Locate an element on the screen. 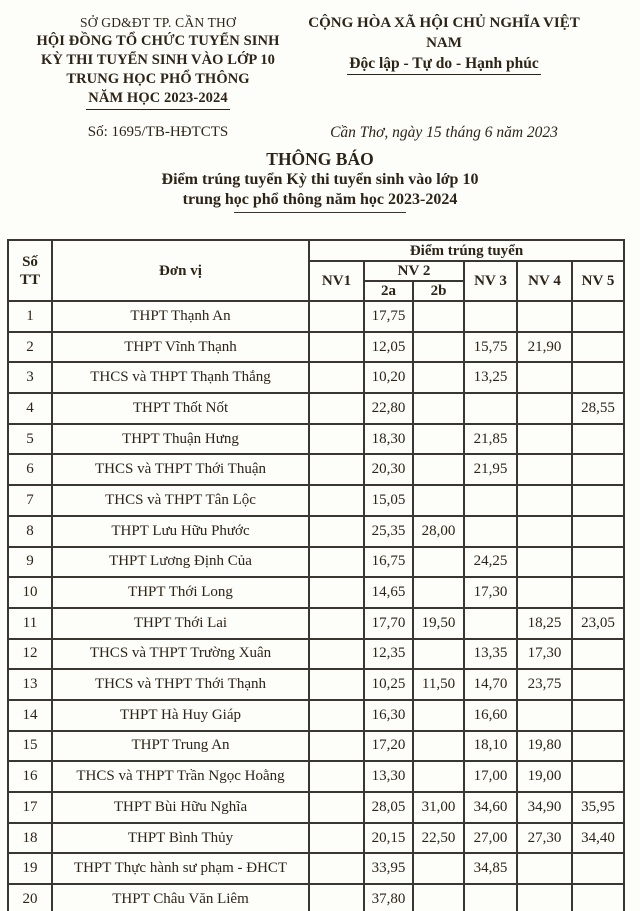 Image resolution: width=640 pixels, height=911 pixels. cell-nv3: 21,95 is located at coordinates (490, 470).